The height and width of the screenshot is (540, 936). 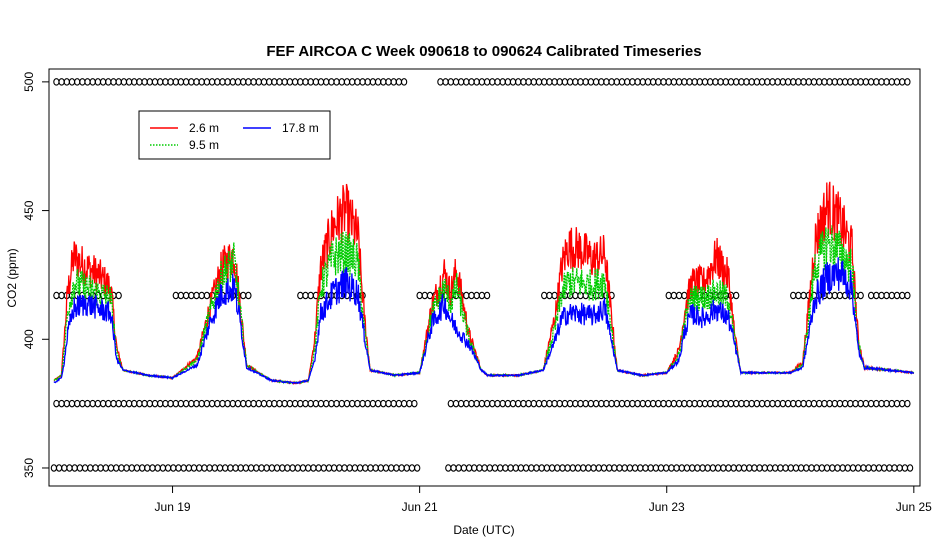 I want to click on x-tick-label: Jun 25, so click(x=914, y=507).